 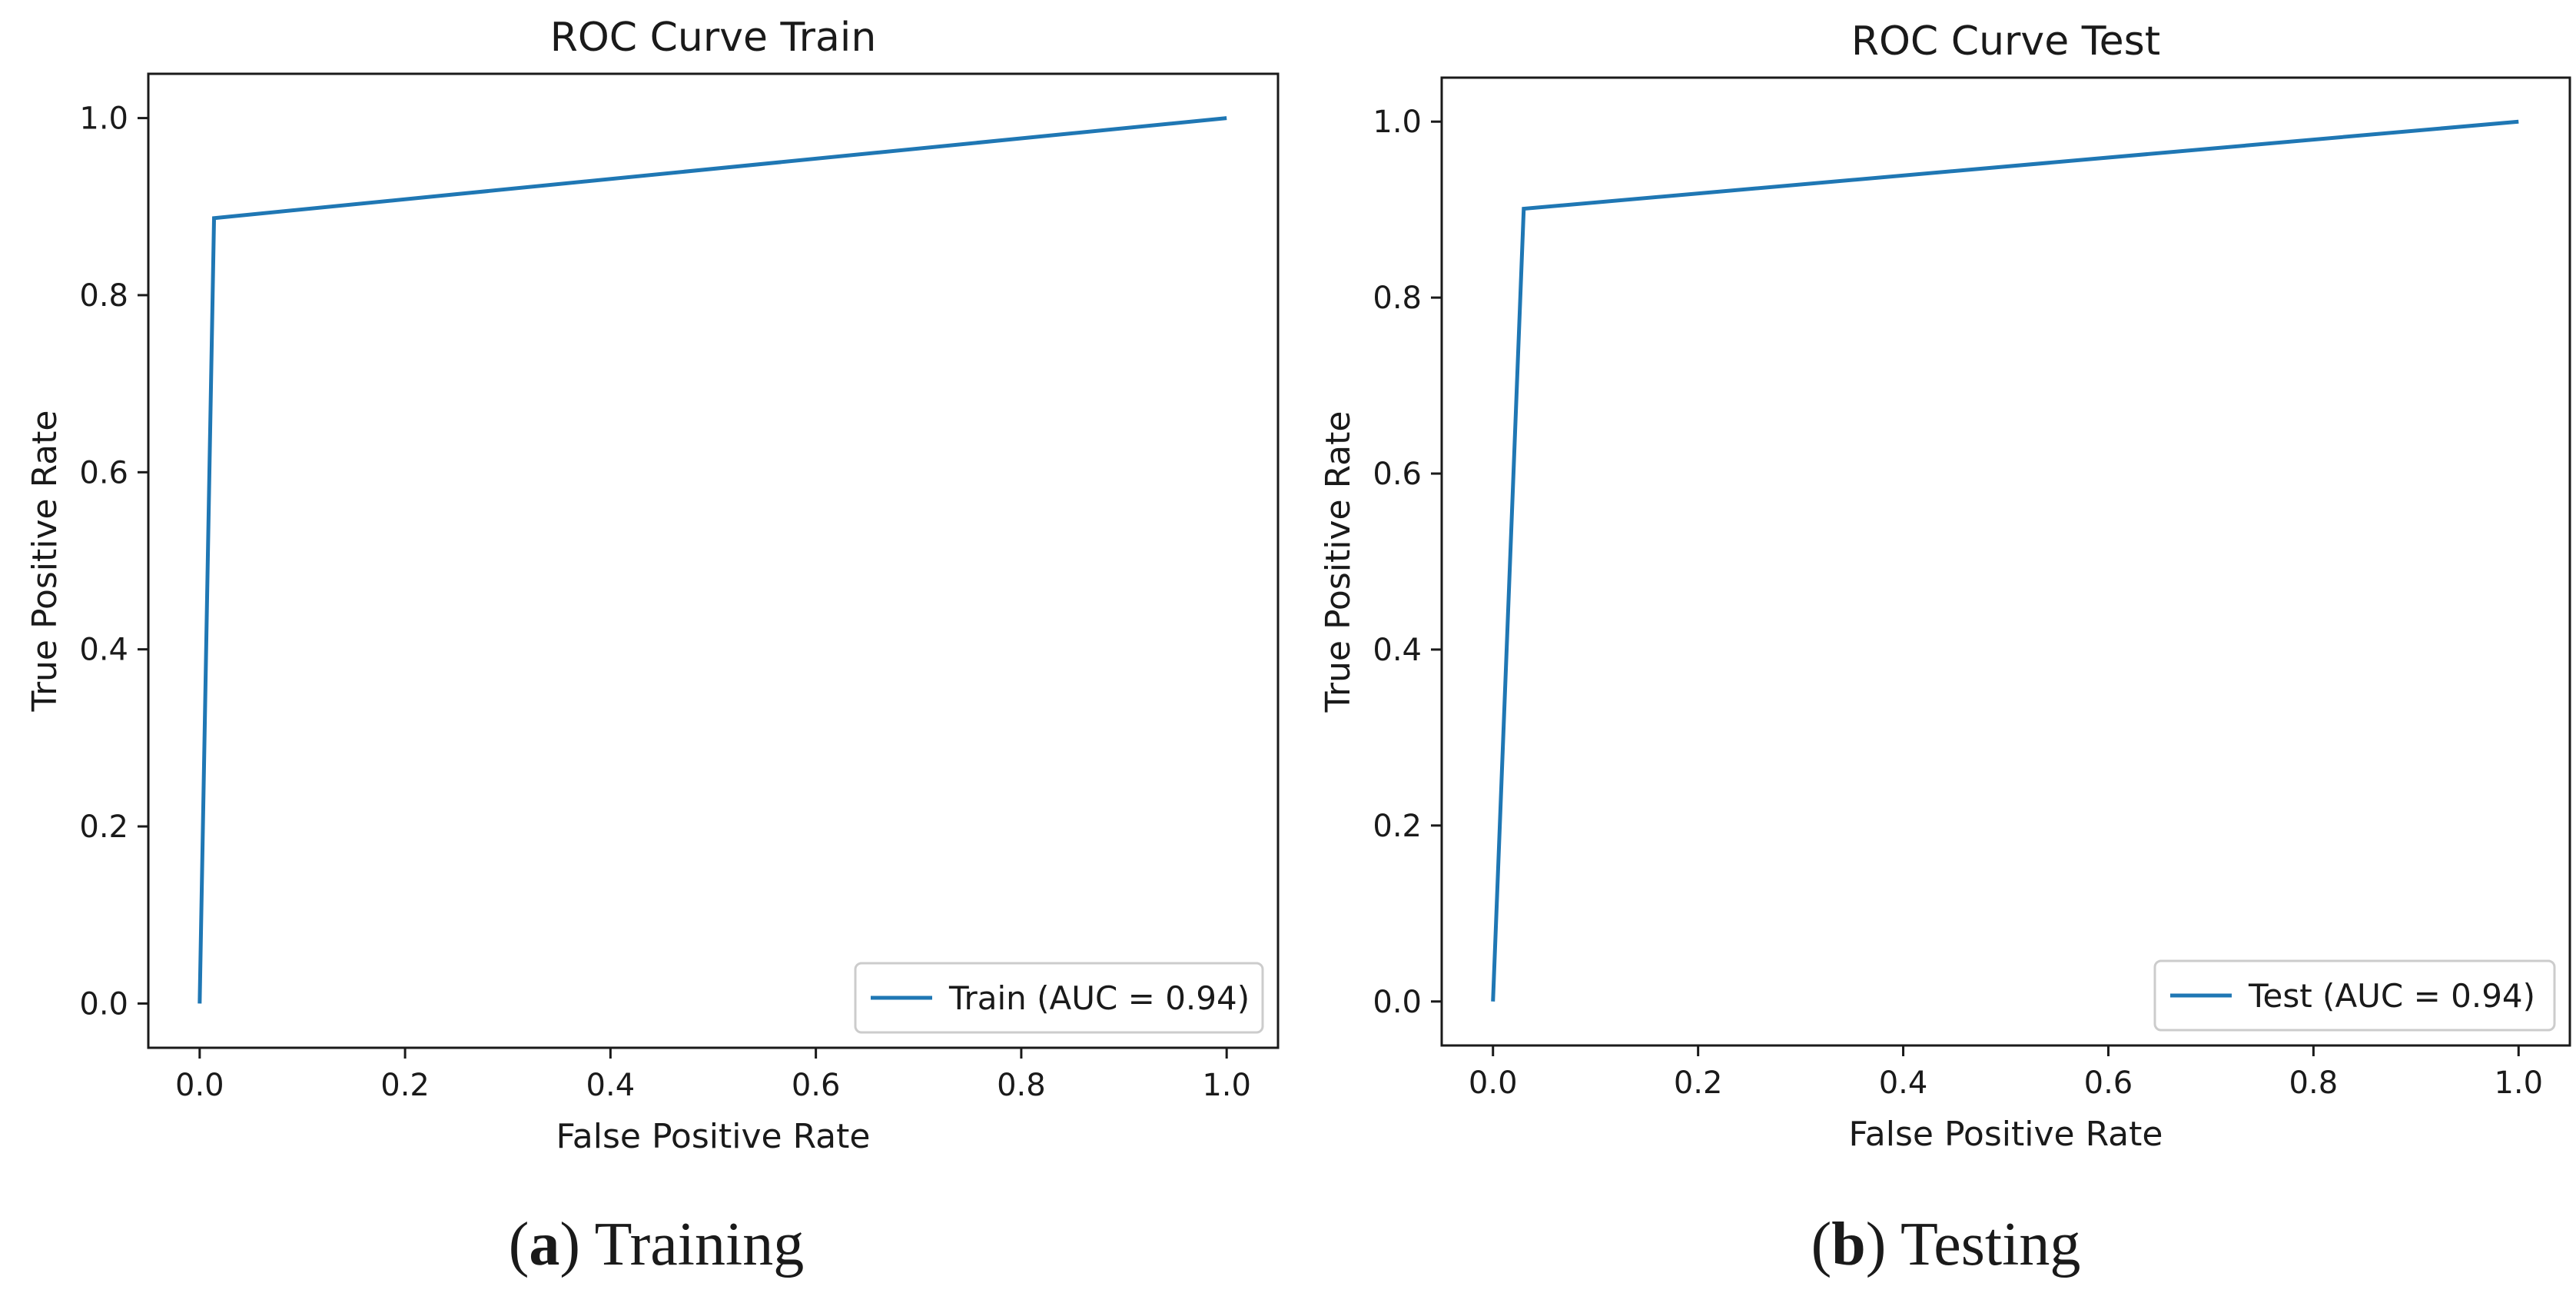 What do you see at coordinates (1990, 1244) in the screenshot?
I see `caption-text: Testing` at bounding box center [1990, 1244].